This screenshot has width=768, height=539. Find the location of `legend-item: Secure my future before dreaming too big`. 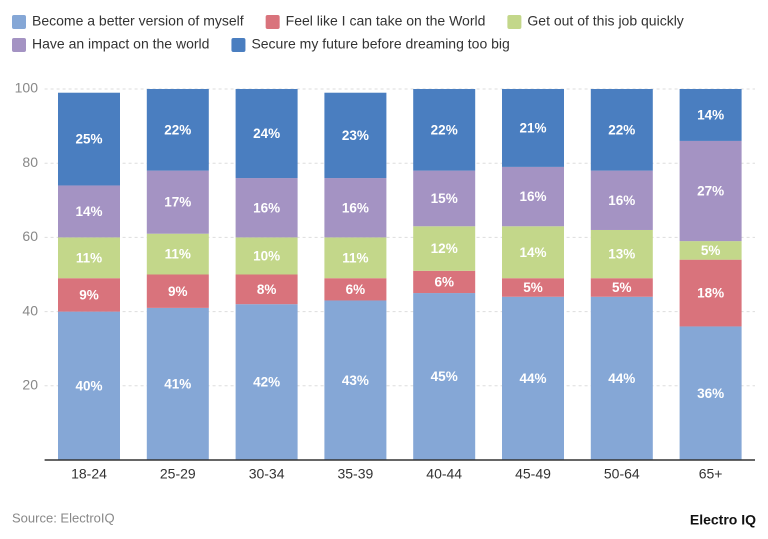

legend-item: Secure my future before dreaming too big is located at coordinates (370, 44).